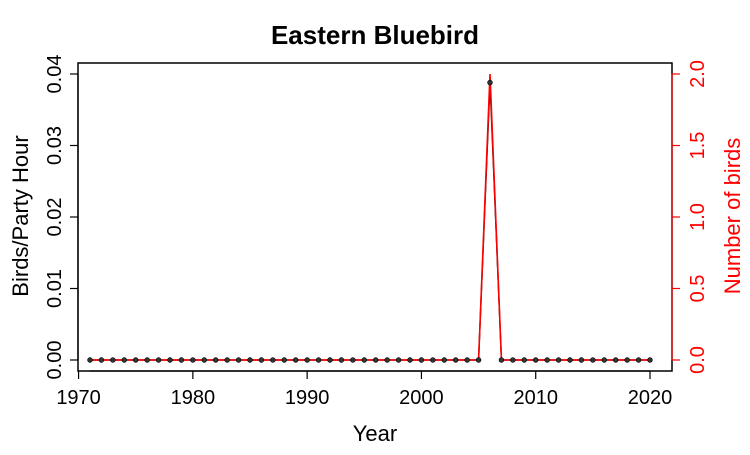 This screenshot has width=750, height=455. Describe the element at coordinates (193, 398) in the screenshot. I see `x-tick-label: 1980` at that location.